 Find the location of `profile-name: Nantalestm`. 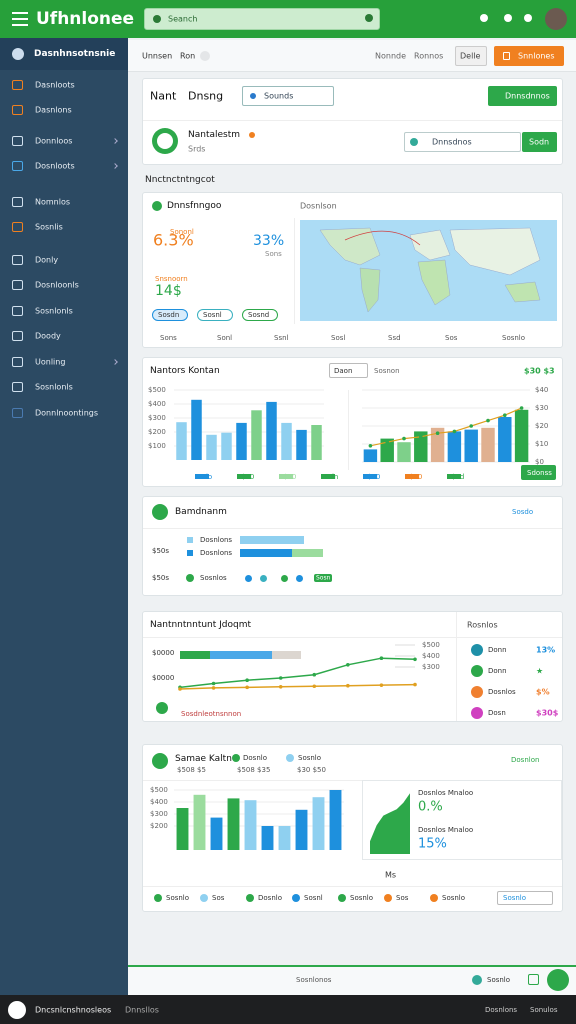

profile-name: Nantalestm is located at coordinates (214, 135).